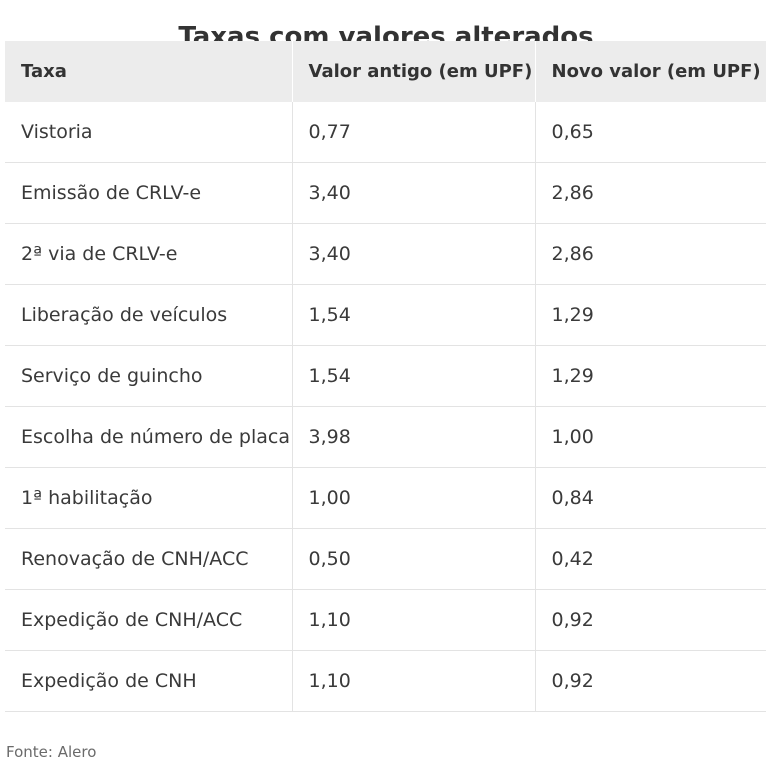 The height and width of the screenshot is (768, 772). Describe the element at coordinates (413, 71) in the screenshot. I see `header-valor-antigo: Valor antigo (em UPF)` at that location.